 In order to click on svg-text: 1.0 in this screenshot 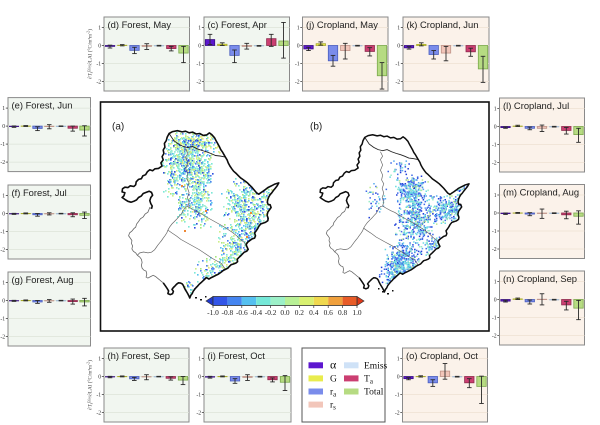, I will do `click(357, 312)`.